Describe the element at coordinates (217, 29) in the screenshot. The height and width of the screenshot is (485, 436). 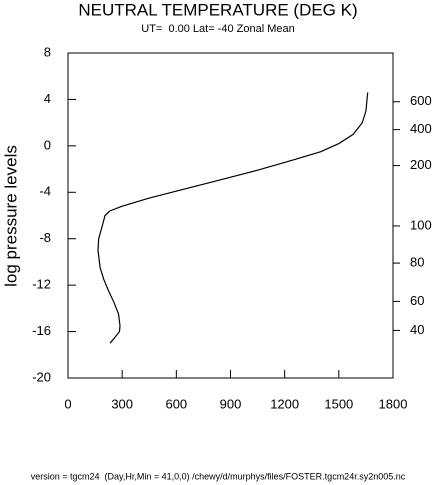
I see `chart-subtitle: UT= 0.00 Lat= -40 Zonal Mean` at that location.